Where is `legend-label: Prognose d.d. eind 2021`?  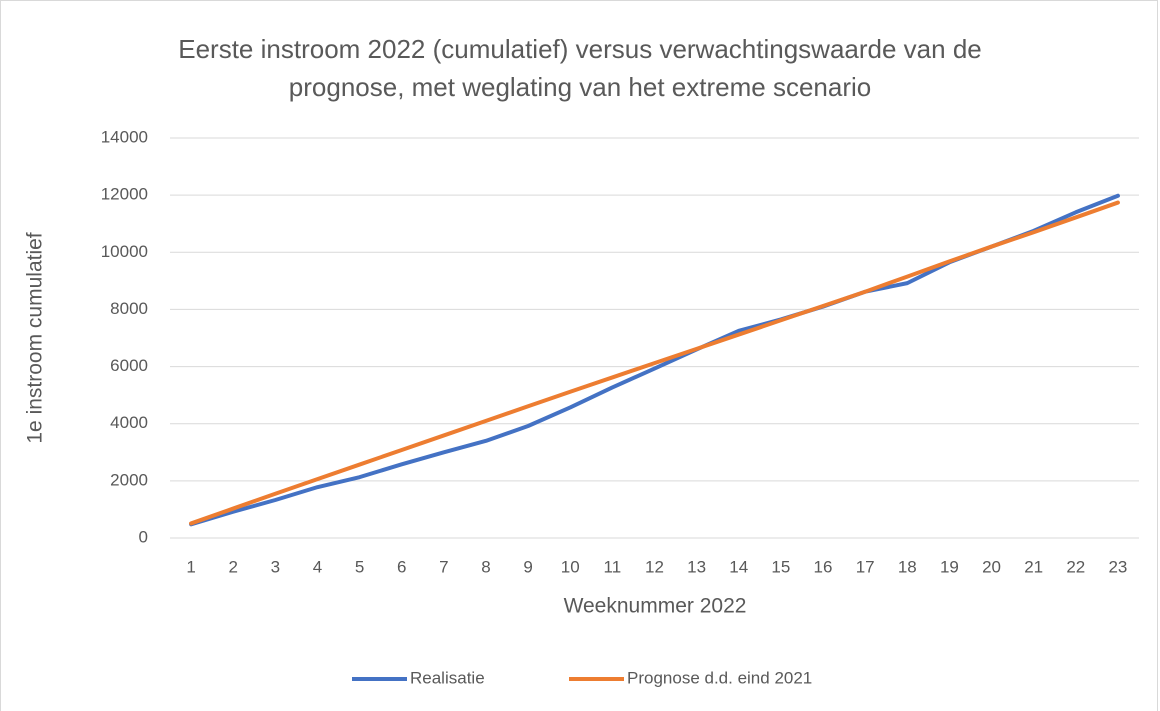
legend-label: Prognose d.d. eind 2021 is located at coordinates (719, 677).